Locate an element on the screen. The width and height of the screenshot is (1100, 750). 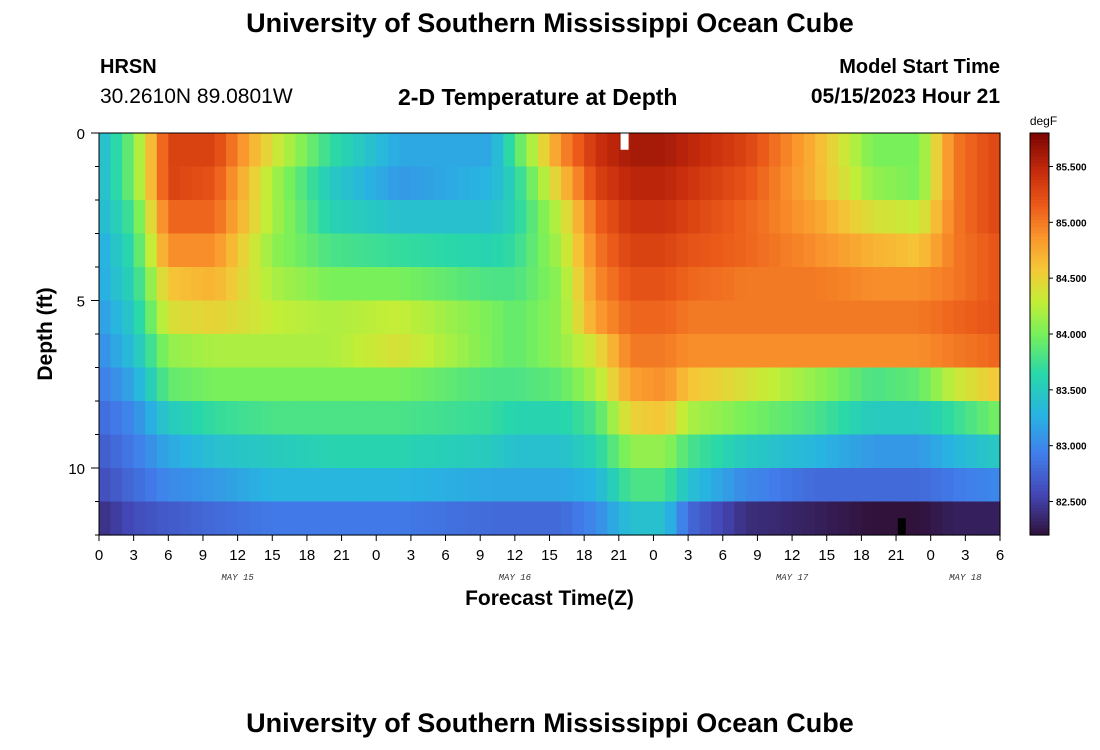
x-tick-label: 0 is located at coordinates (931, 555).